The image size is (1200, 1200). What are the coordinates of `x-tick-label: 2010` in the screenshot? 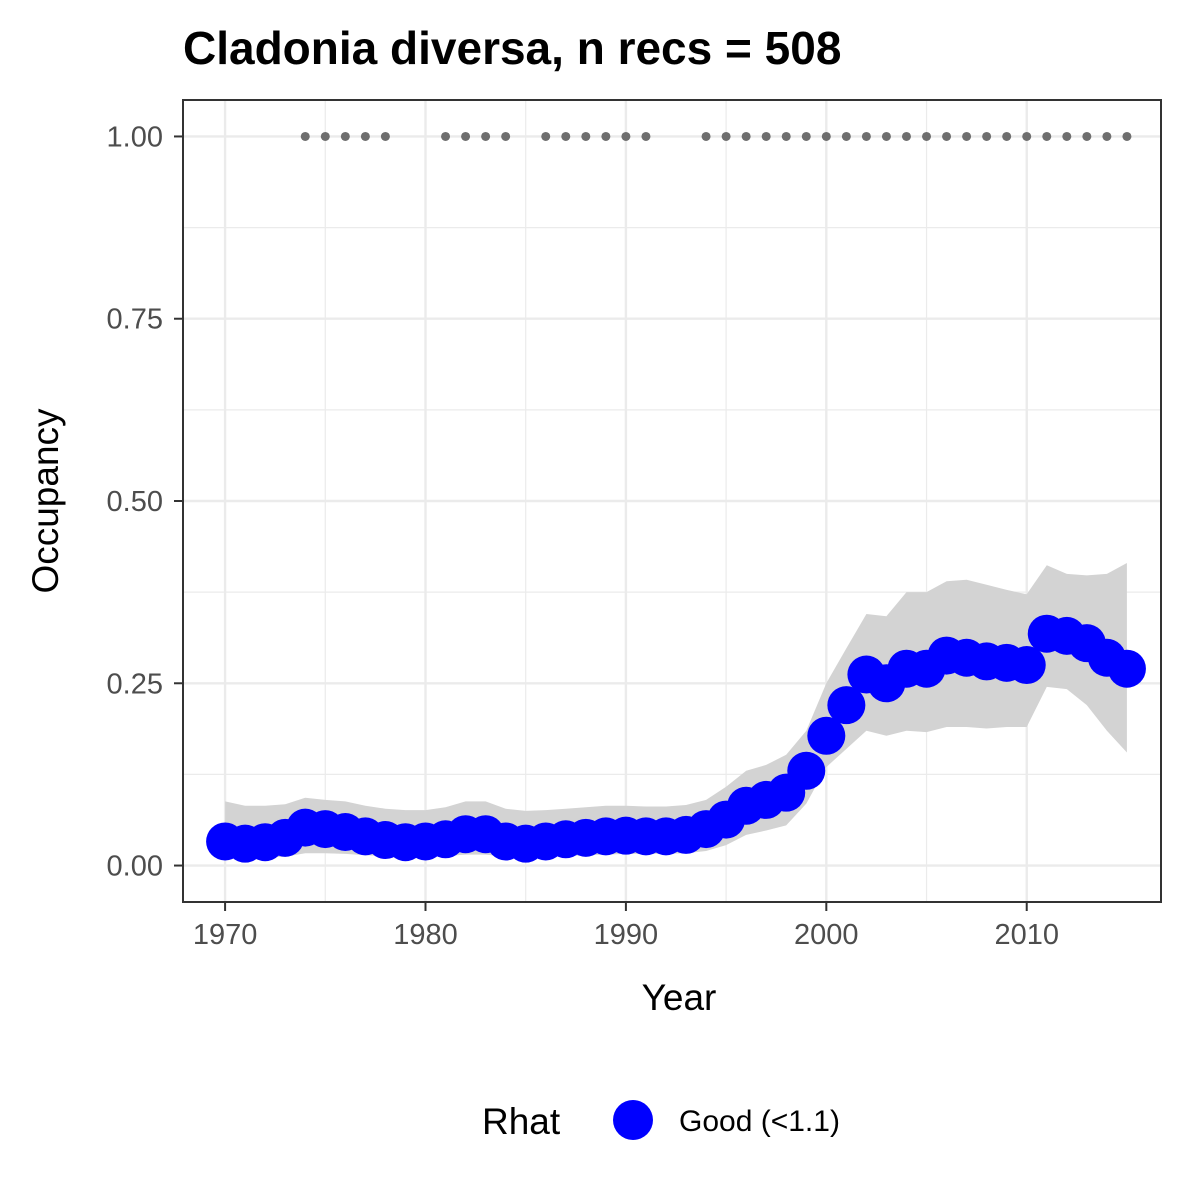 It's located at (1026, 935).